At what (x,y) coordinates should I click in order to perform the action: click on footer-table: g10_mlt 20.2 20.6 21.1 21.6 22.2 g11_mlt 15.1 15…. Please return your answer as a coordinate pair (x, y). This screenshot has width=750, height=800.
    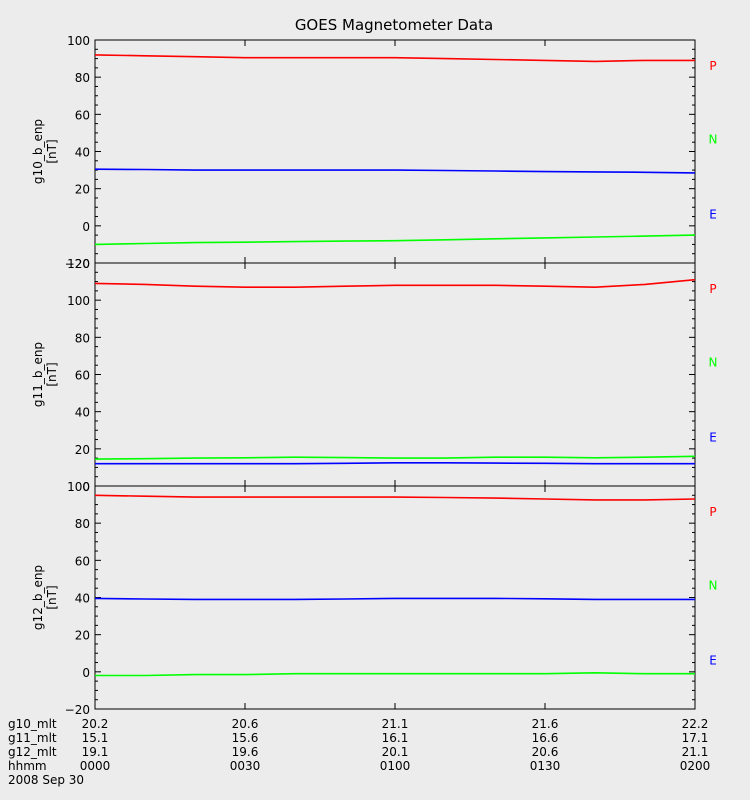
    Looking at the image, I should click on (359, 752).